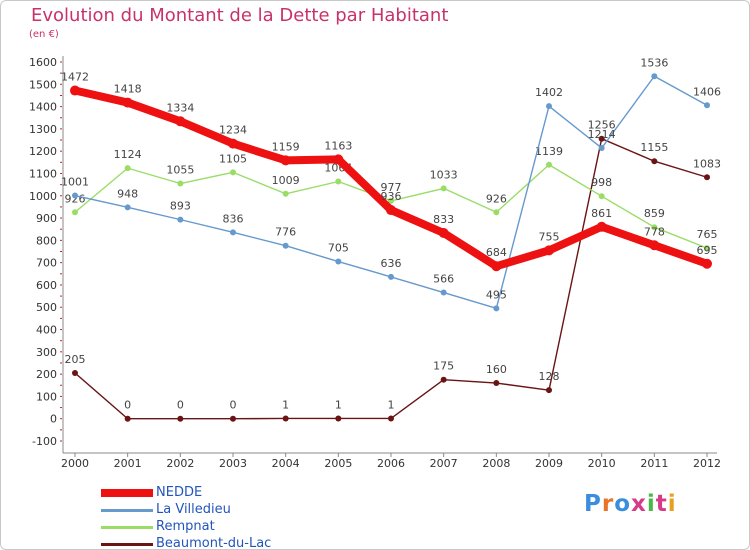 The width and height of the screenshot is (750, 550). I want to click on data-label: 859, so click(654, 213).